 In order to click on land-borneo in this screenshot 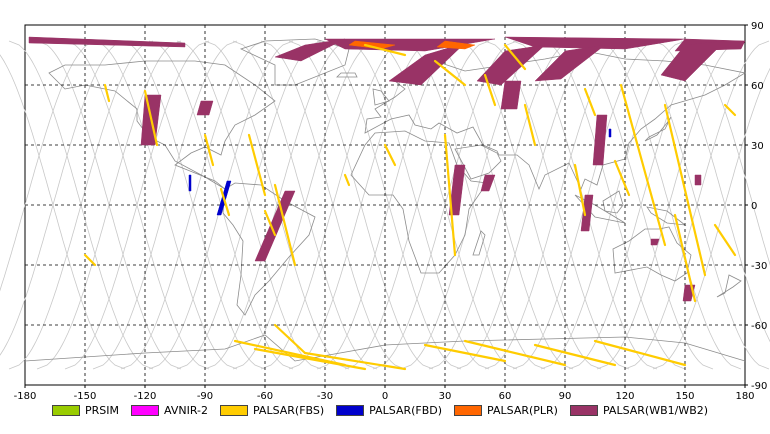, I will do `click(613, 202)`.